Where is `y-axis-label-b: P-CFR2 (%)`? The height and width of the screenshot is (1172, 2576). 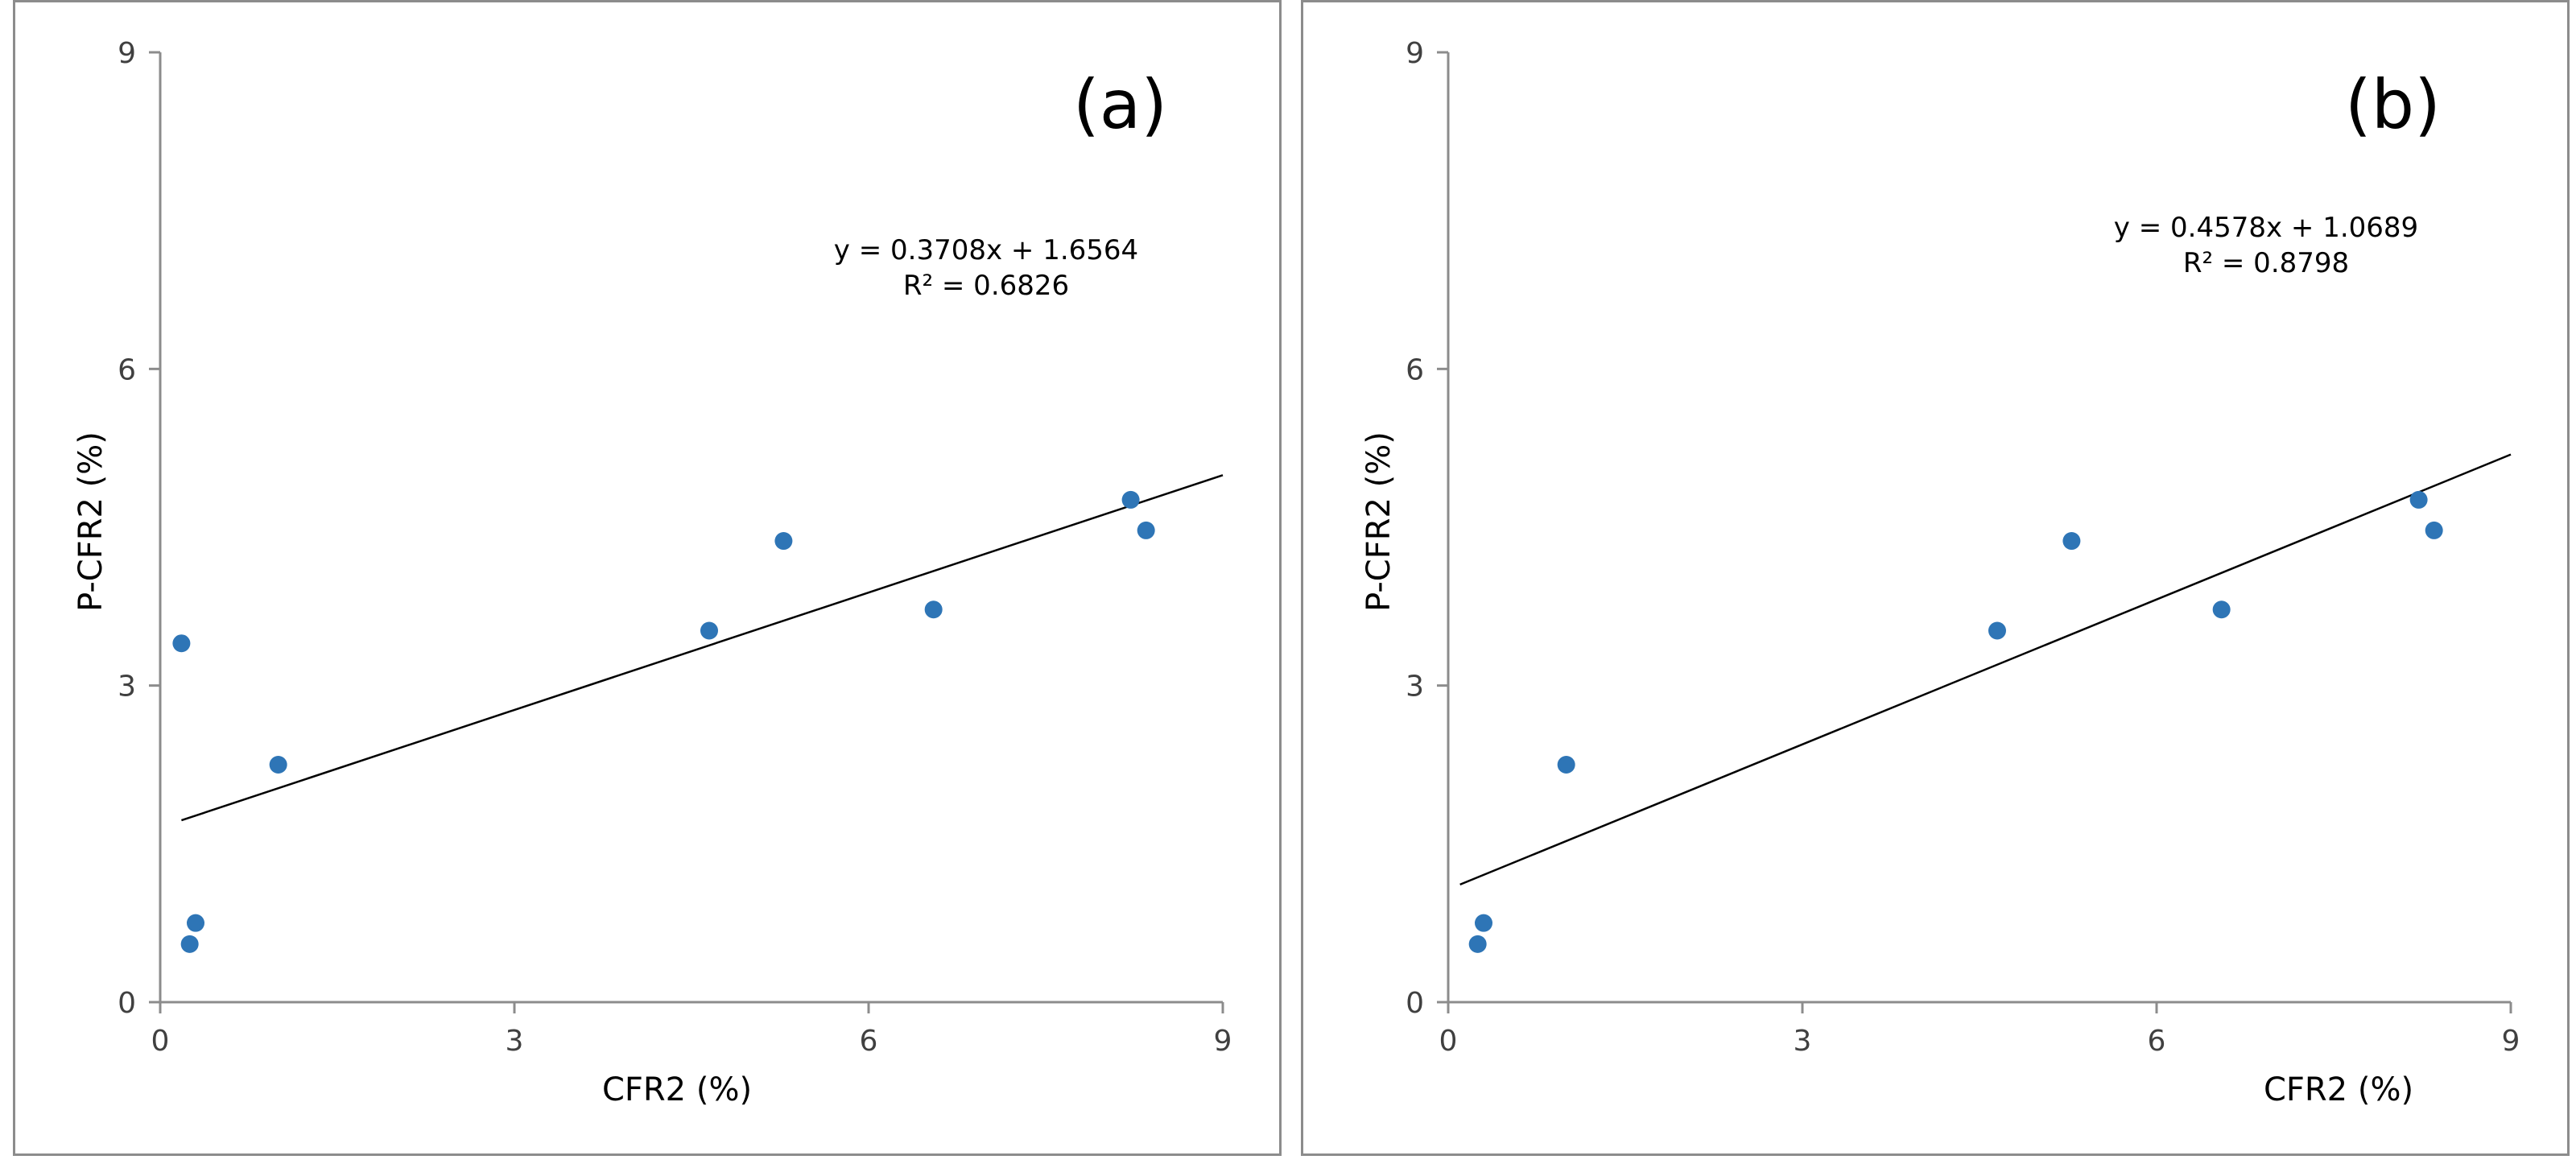 y-axis-label-b: P-CFR2 (%) is located at coordinates (1378, 521).